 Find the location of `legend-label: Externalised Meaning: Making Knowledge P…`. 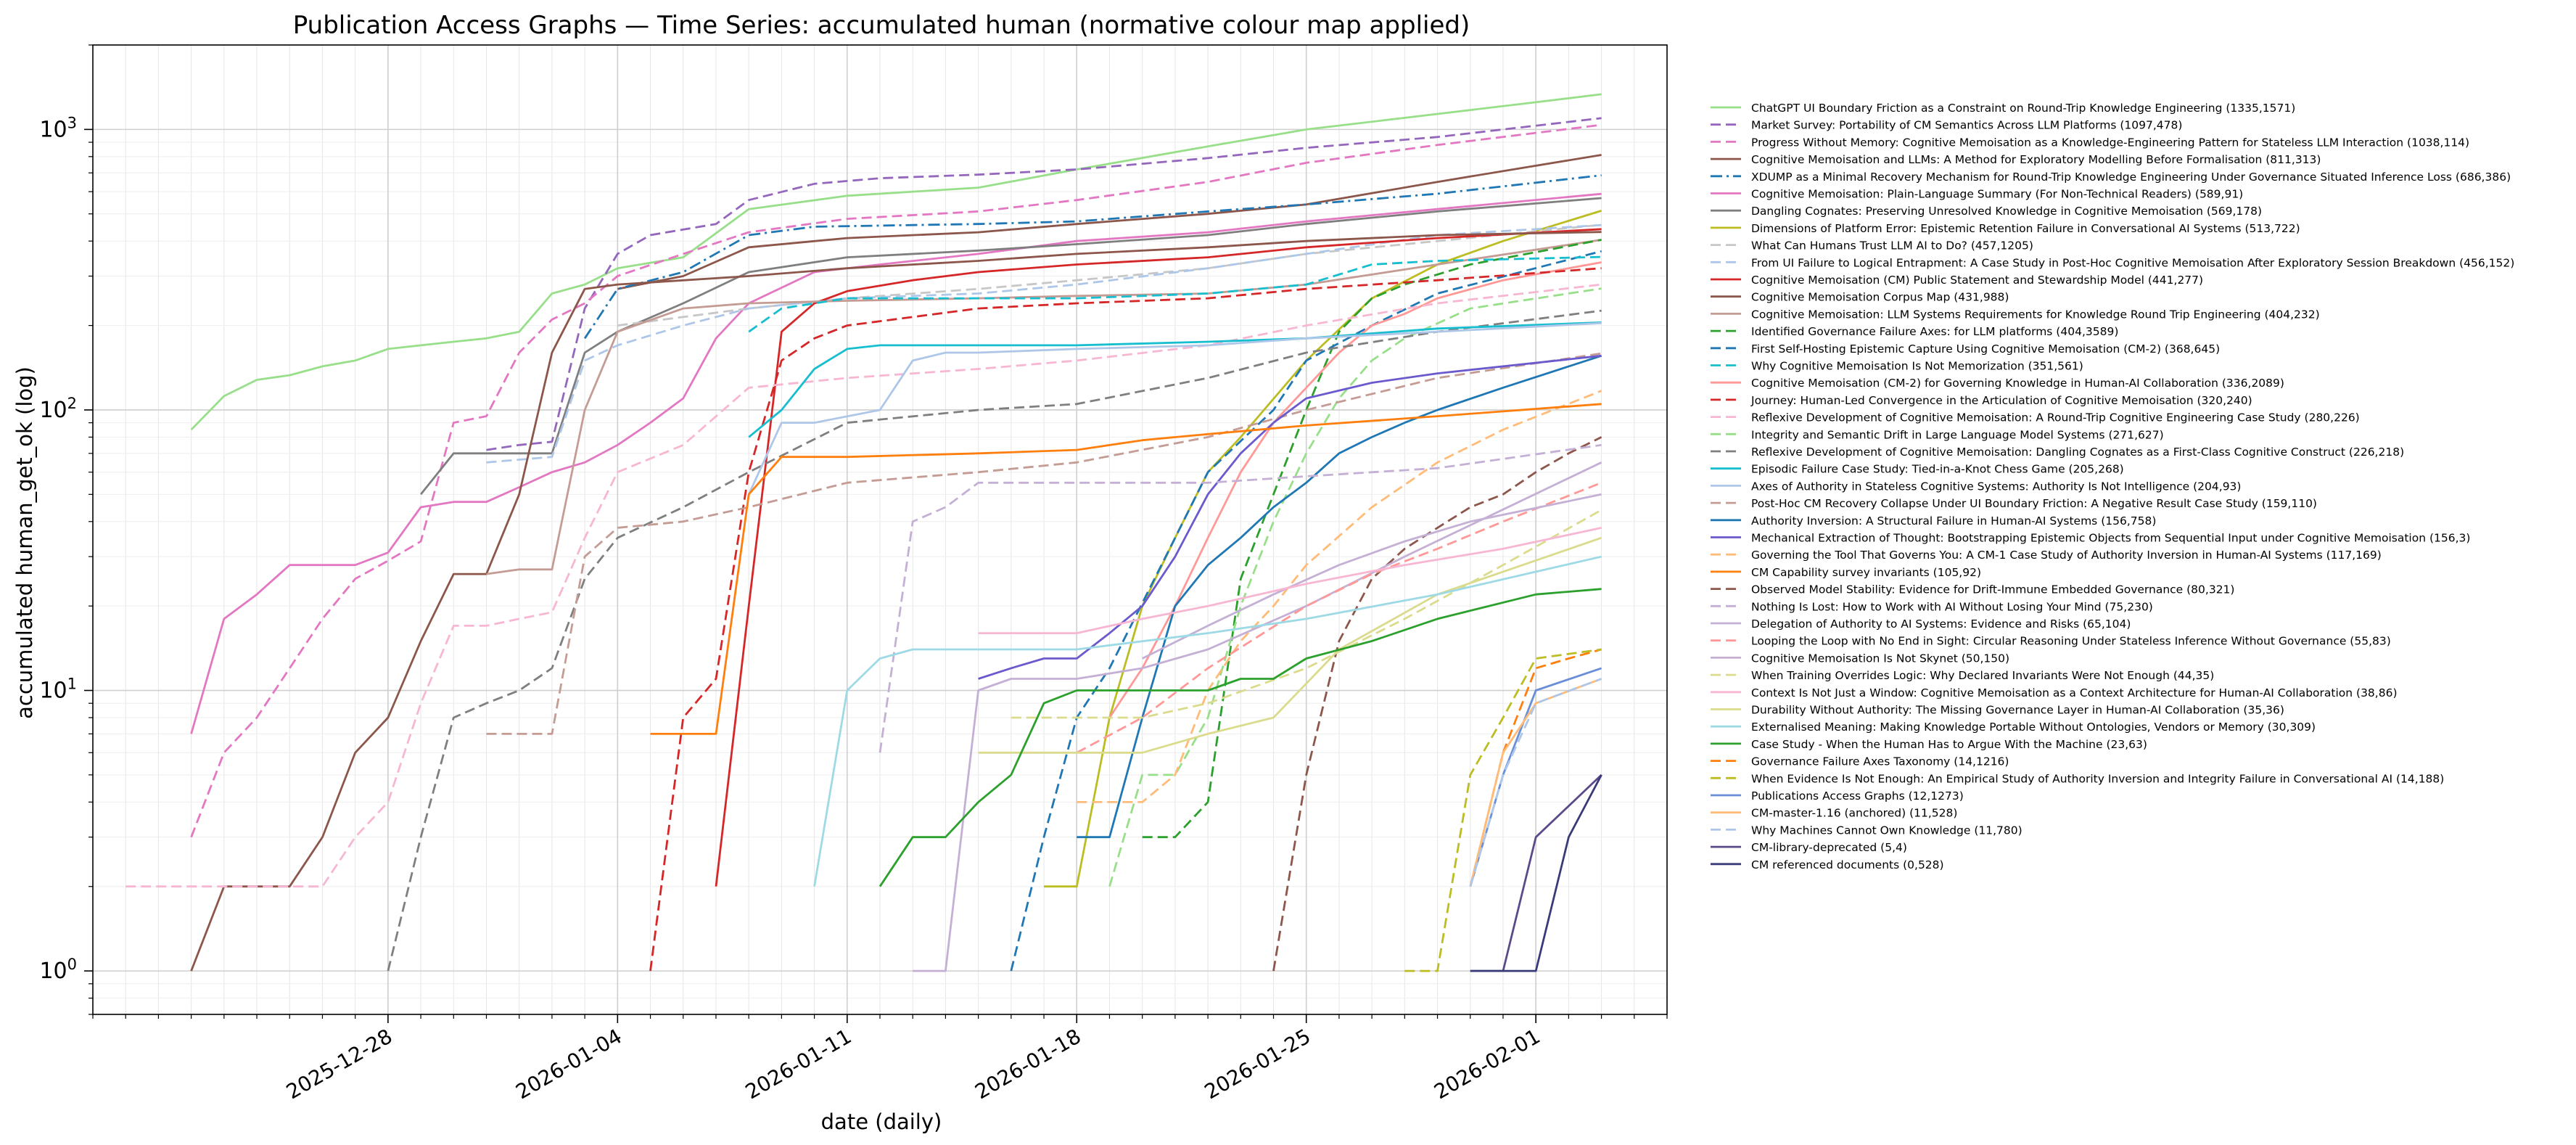

legend-label: Externalised Meaning: Making Knowledge P… is located at coordinates (2033, 727).